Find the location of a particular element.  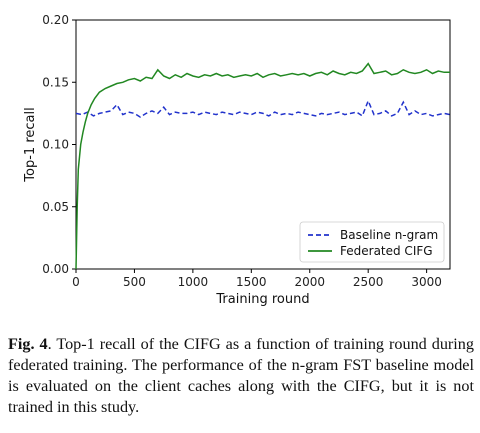

x-tick-label: 500 is located at coordinates (134, 282).